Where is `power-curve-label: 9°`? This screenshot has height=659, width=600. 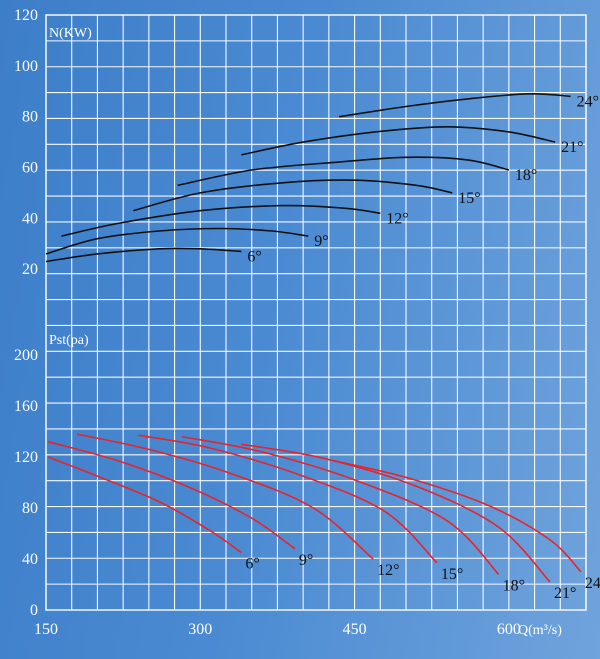 power-curve-label: 9° is located at coordinates (321, 241).